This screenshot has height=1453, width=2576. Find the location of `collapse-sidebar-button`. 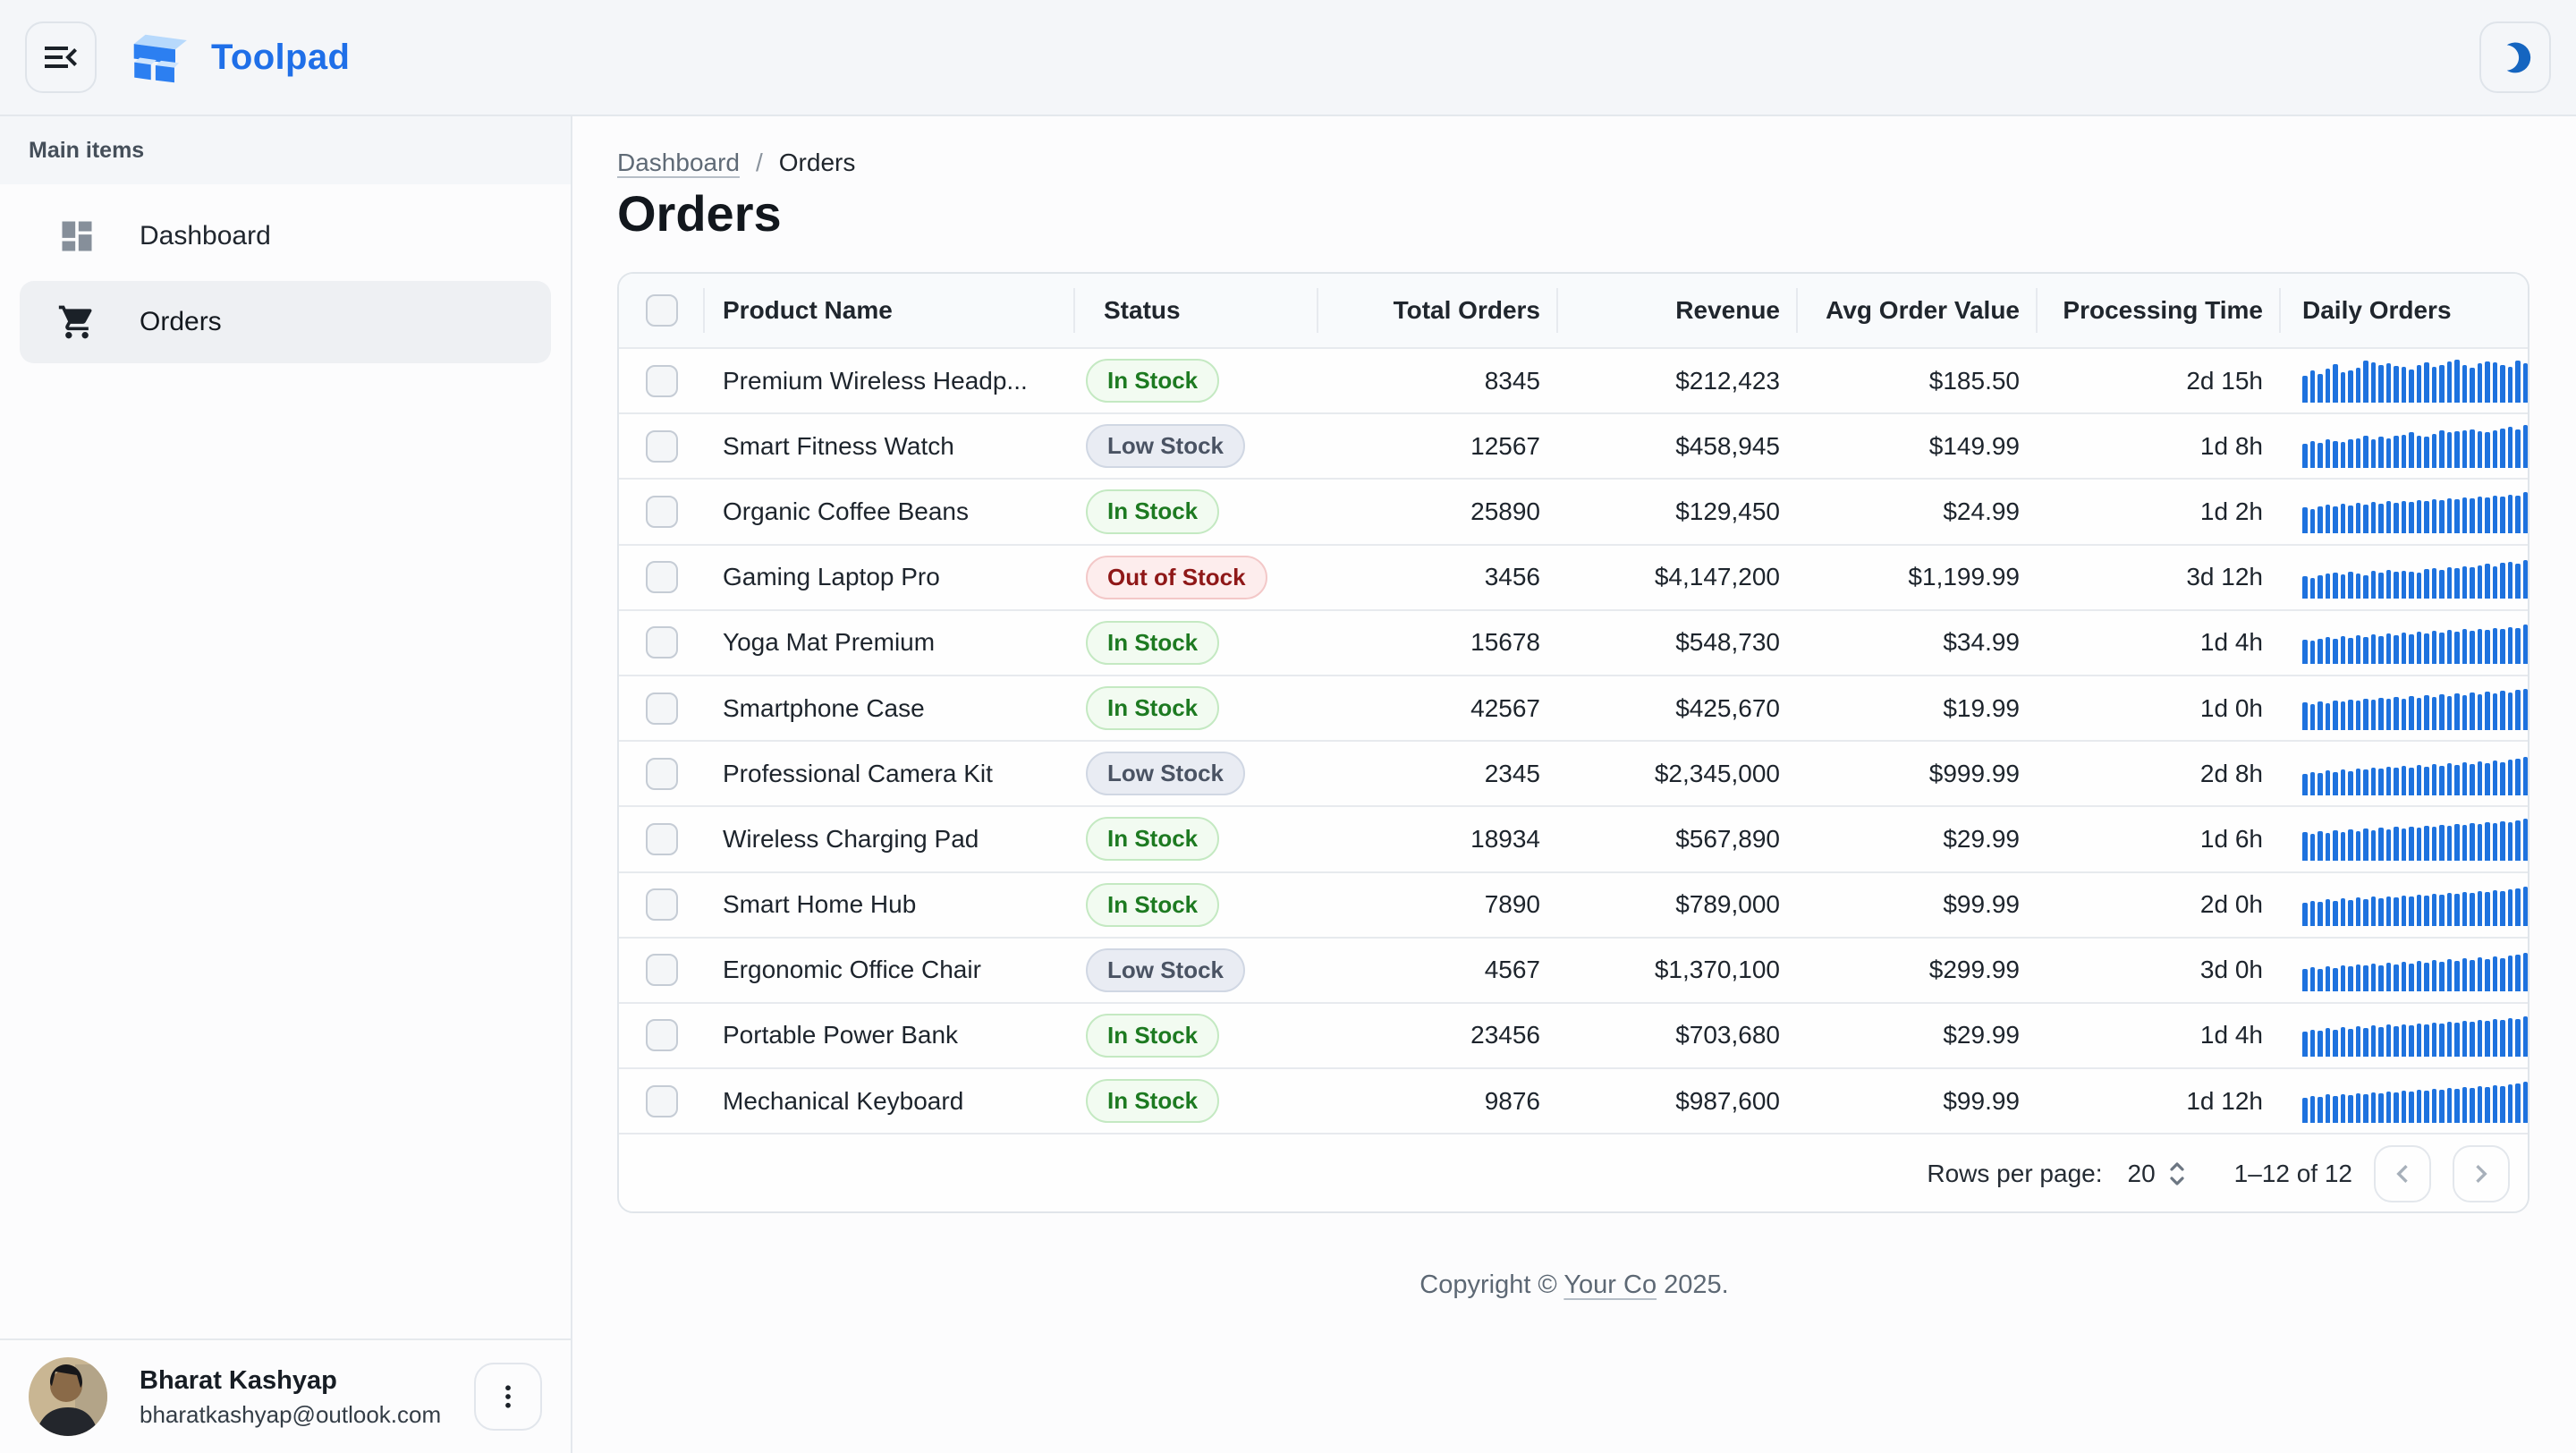

collapse-sidebar-button is located at coordinates (61, 57).